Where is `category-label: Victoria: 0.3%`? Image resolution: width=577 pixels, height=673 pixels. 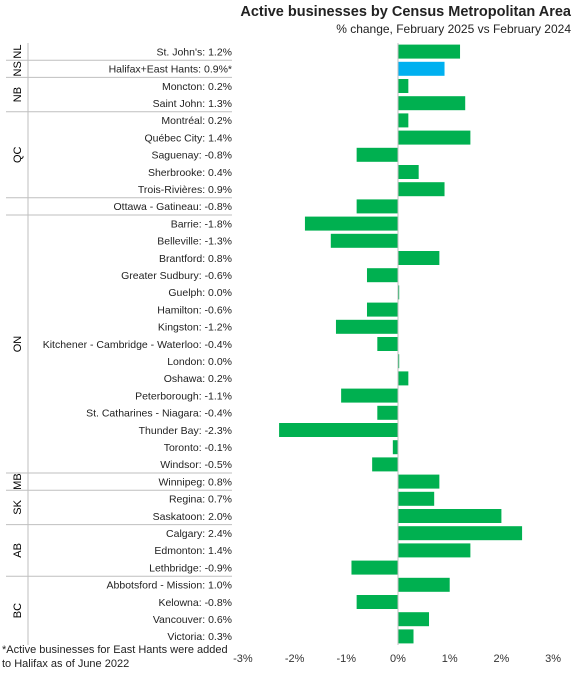 category-label: Victoria: 0.3% is located at coordinates (199, 637).